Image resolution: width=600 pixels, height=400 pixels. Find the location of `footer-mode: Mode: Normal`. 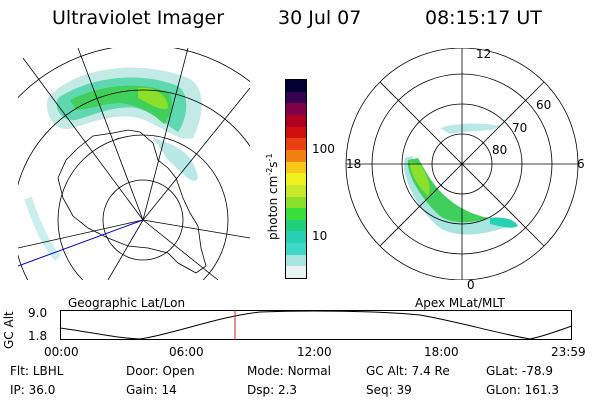

footer-mode: Mode: Normal is located at coordinates (289, 371).